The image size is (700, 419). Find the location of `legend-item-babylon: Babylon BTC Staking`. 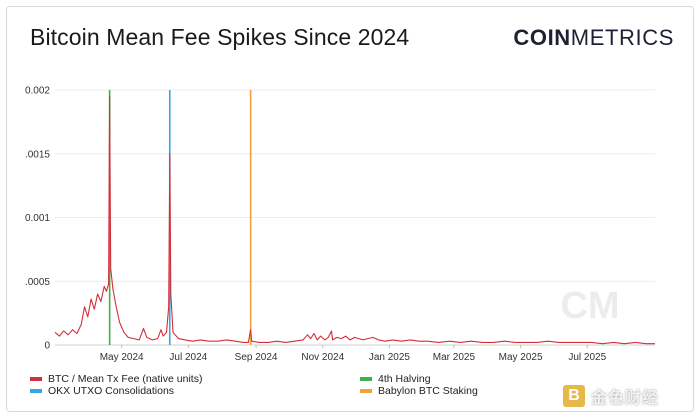

legend-item-babylon: Babylon BTC Staking is located at coordinates (419, 391).